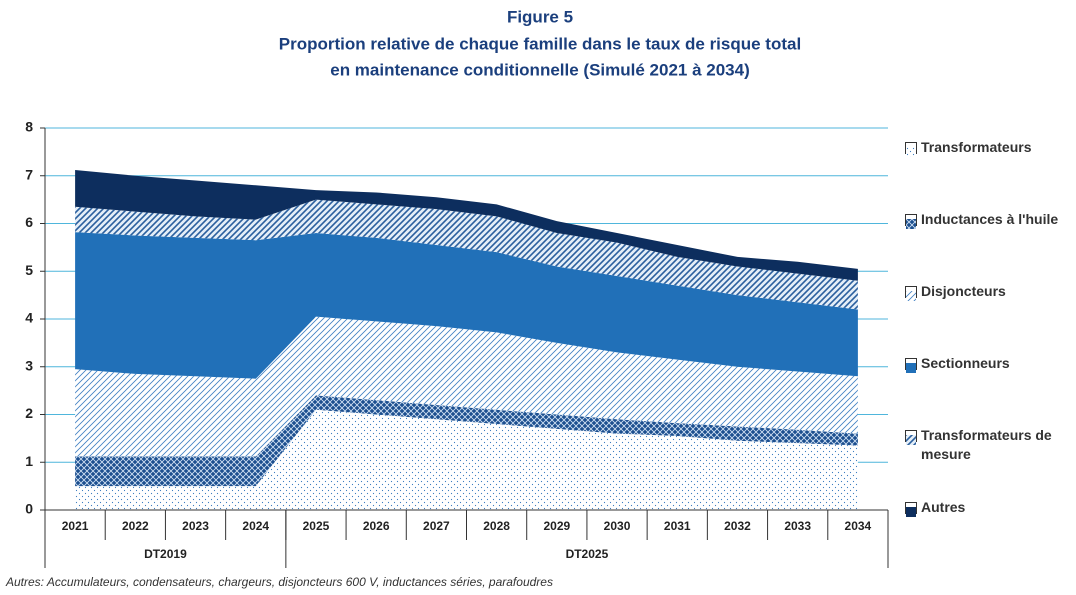  What do you see at coordinates (617, 526) in the screenshot?
I see `x-tick-label: 2030` at bounding box center [617, 526].